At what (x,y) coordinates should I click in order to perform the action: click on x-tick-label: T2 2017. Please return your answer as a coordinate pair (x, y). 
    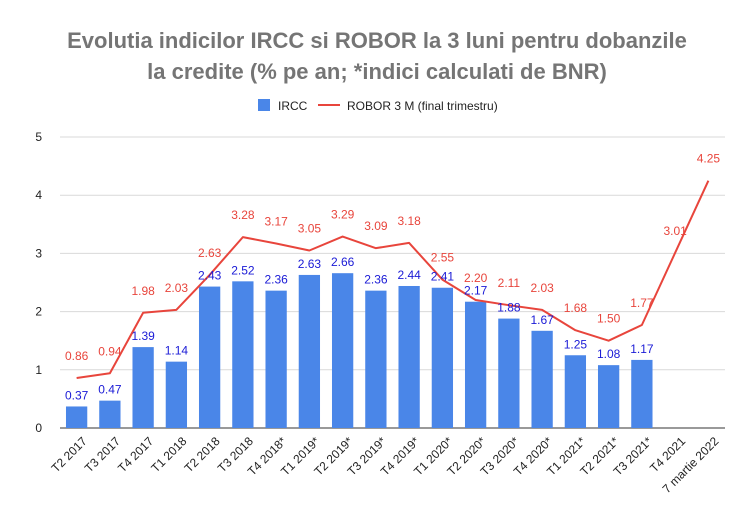
    Looking at the image, I should click on (69, 454).